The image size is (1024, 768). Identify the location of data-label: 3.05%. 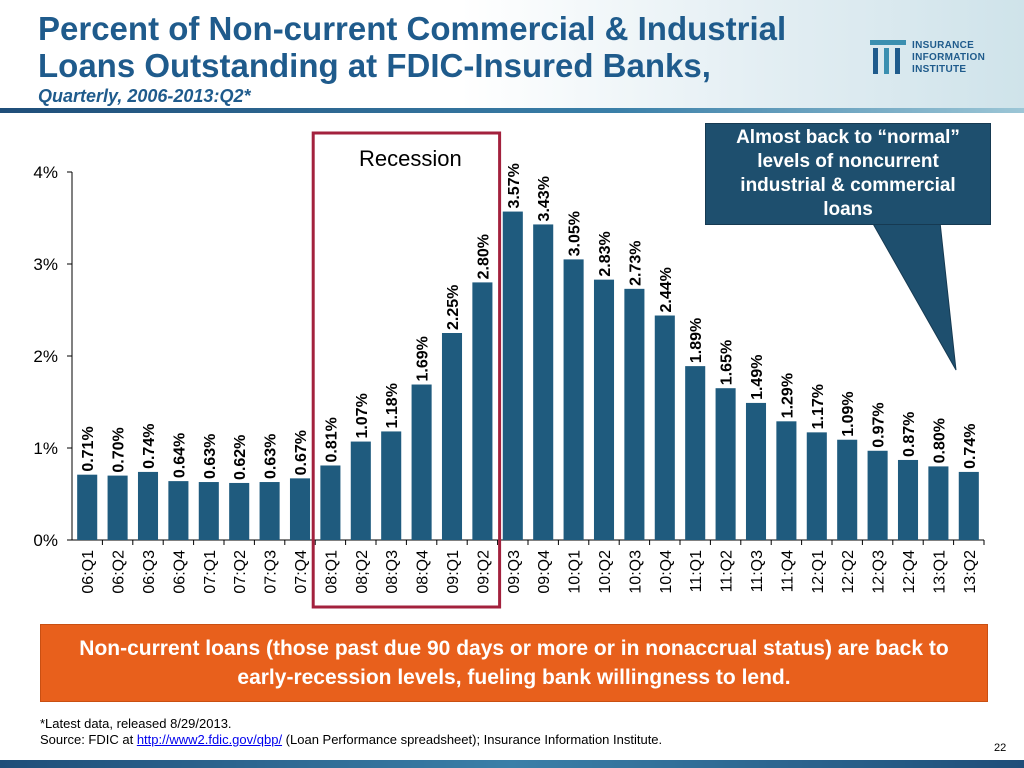
(575, 233).